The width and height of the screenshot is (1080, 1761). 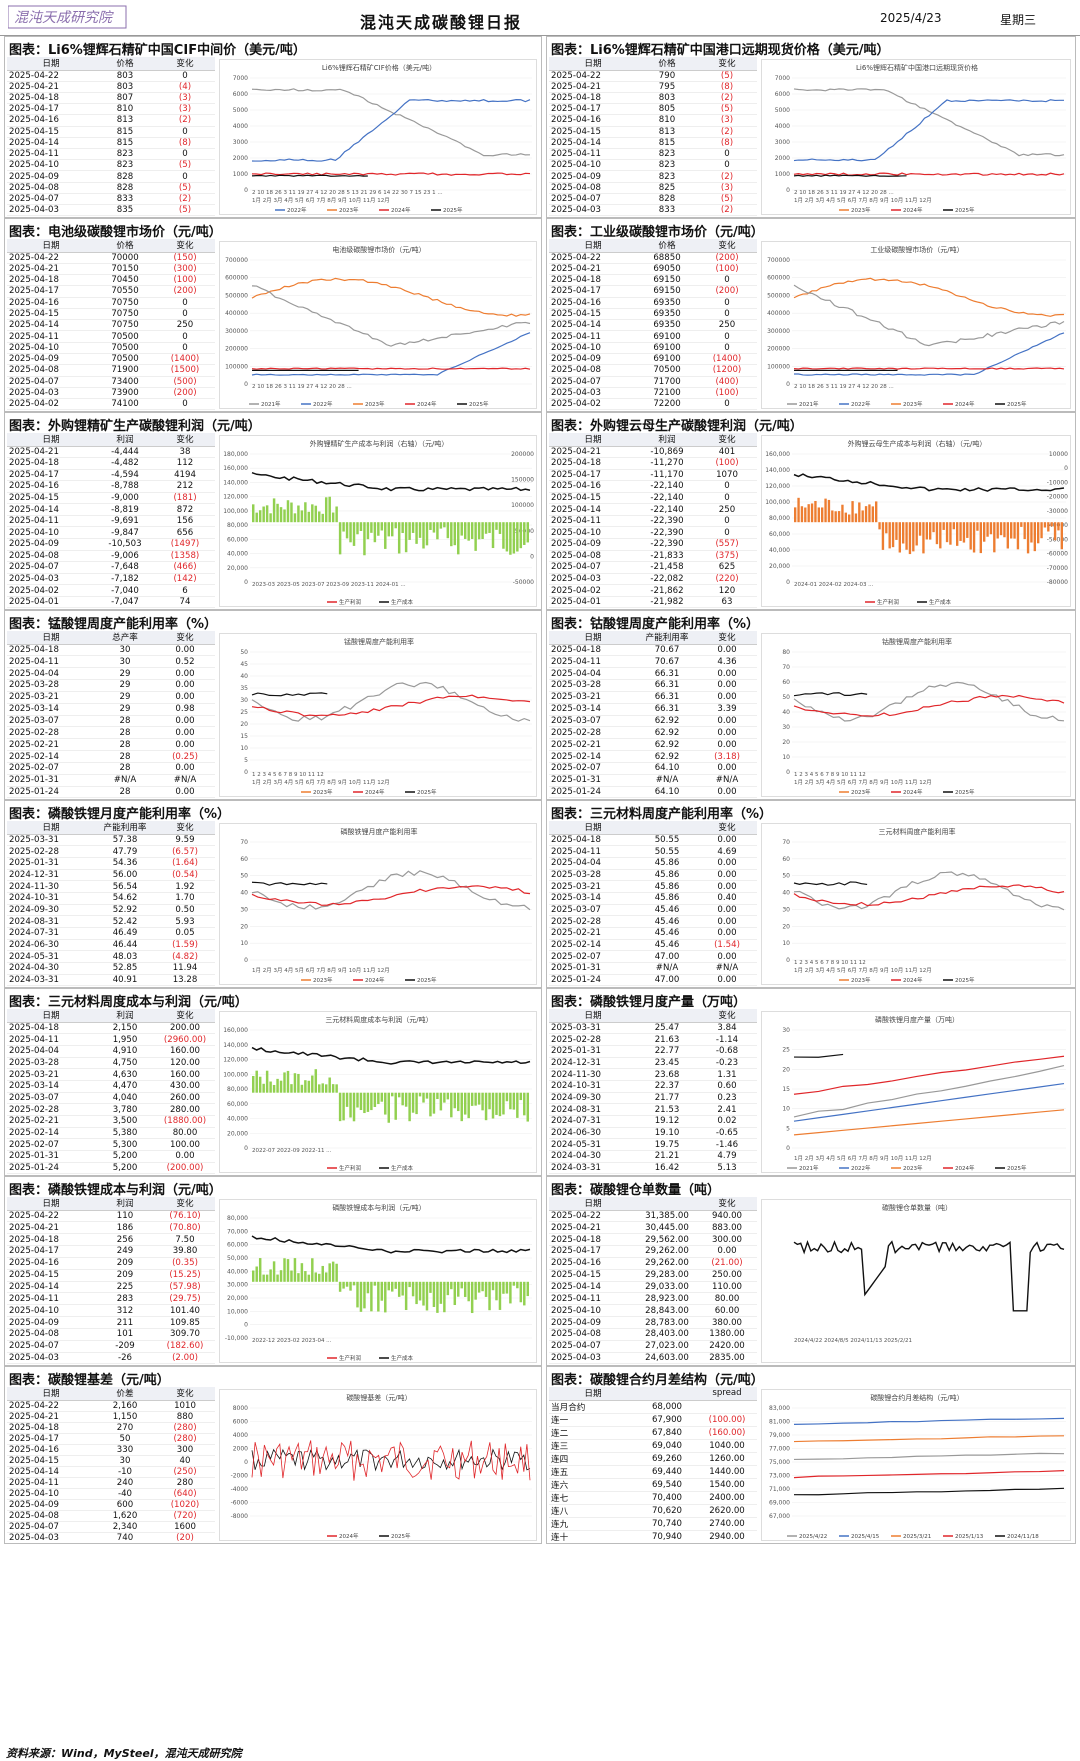 What do you see at coordinates (593, 120) in the screenshot?
I see `table-cell: 2025-04-16` at bounding box center [593, 120].